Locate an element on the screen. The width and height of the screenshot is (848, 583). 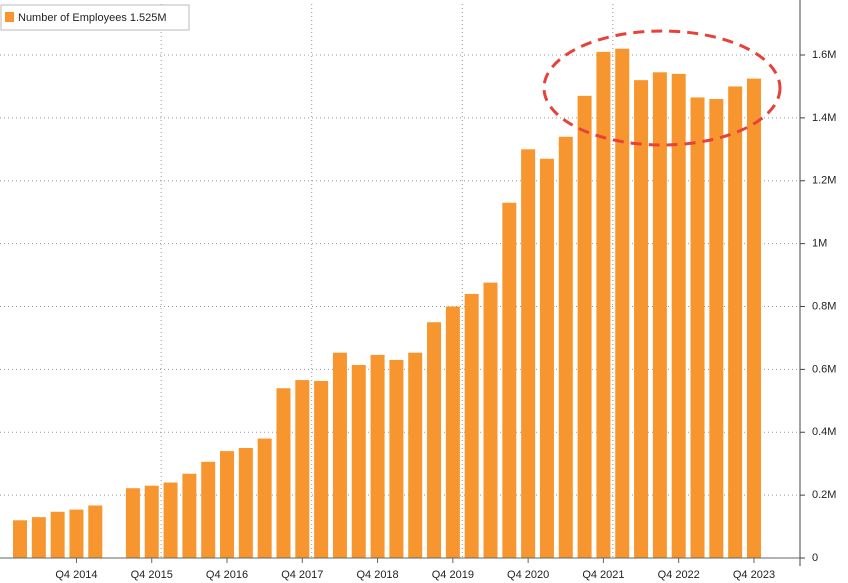
y-tick-label: 1M is located at coordinates (819, 244).